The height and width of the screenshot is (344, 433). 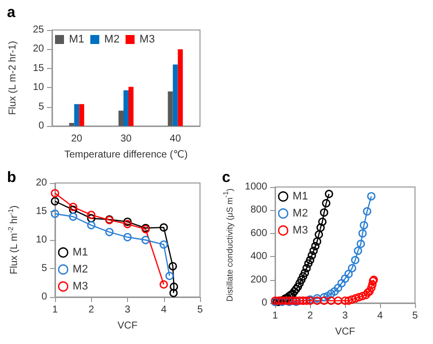 I want to click on x-tick-label: 30, so click(x=126, y=139).